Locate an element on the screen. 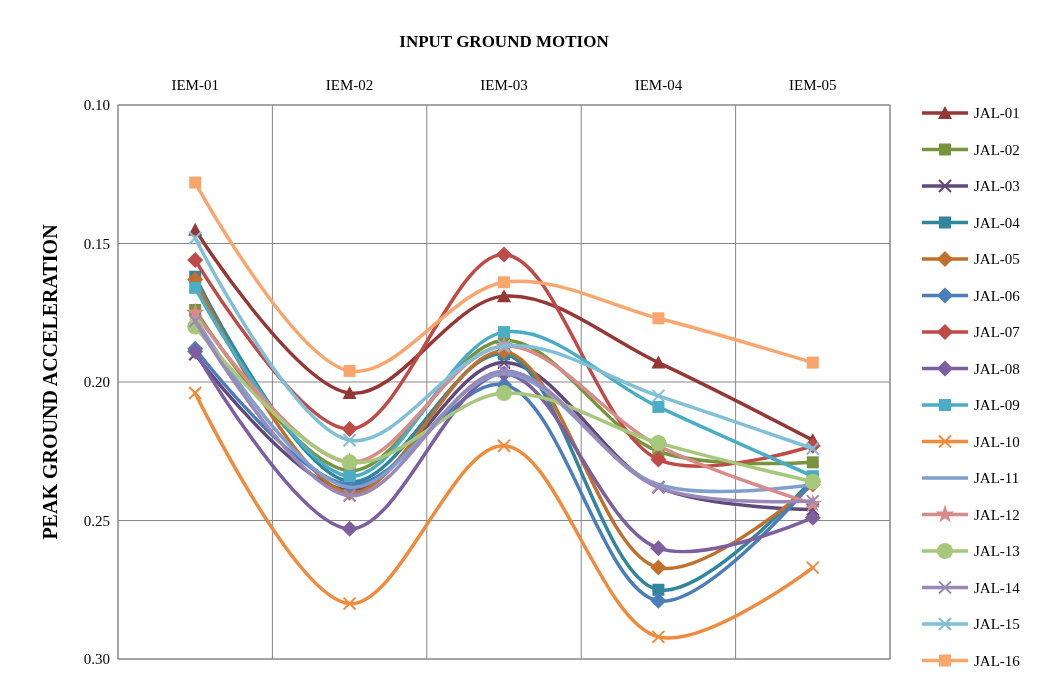 This screenshot has height=686, width=1045. y-tick-label: 0.30 is located at coordinates (96, 659).